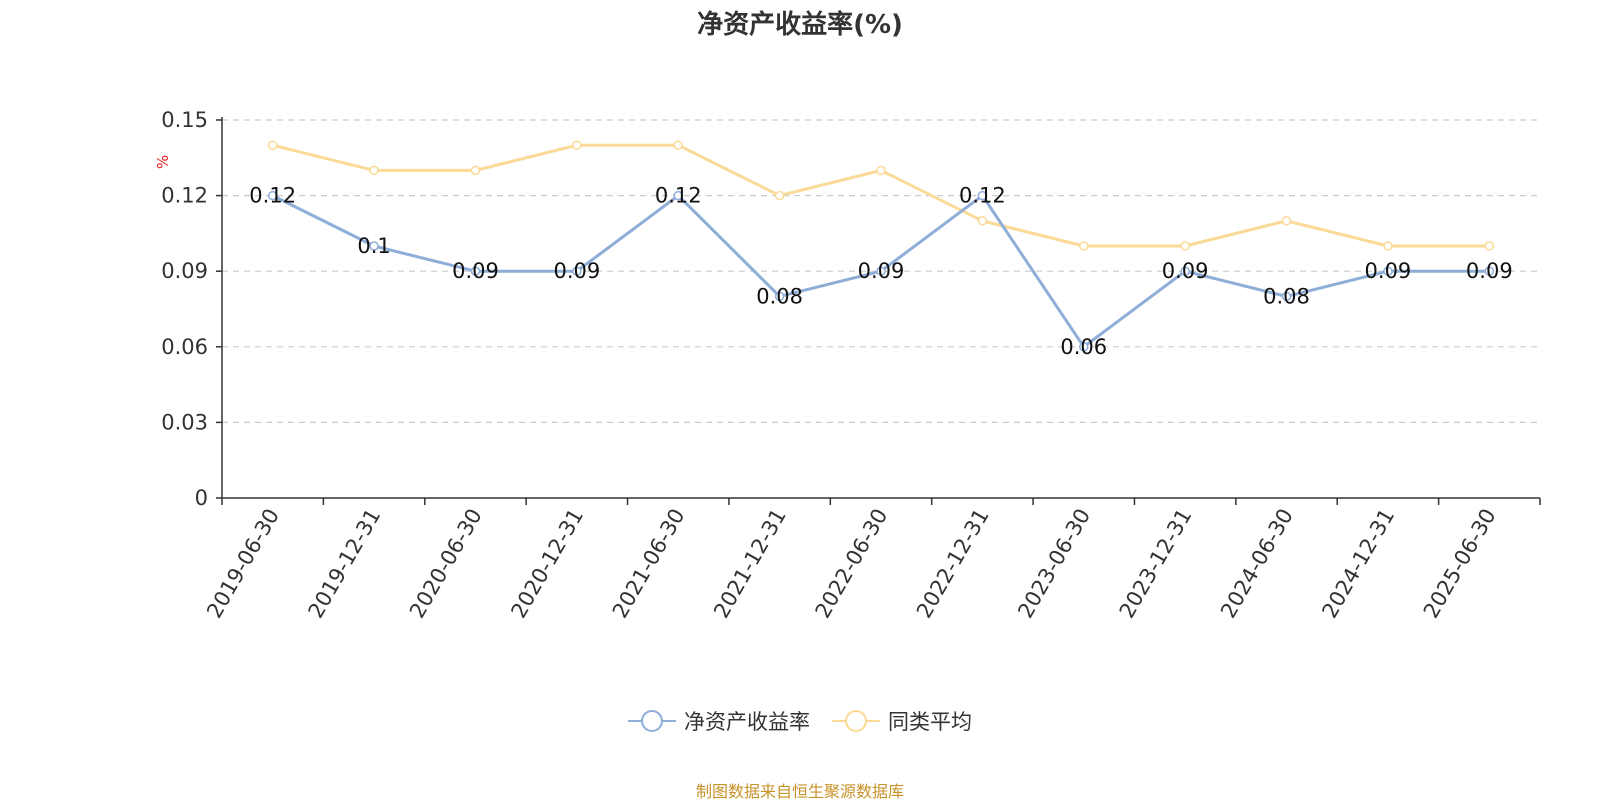  I want to click on x-tick-label: 2023-06-30, so click(1054, 564).